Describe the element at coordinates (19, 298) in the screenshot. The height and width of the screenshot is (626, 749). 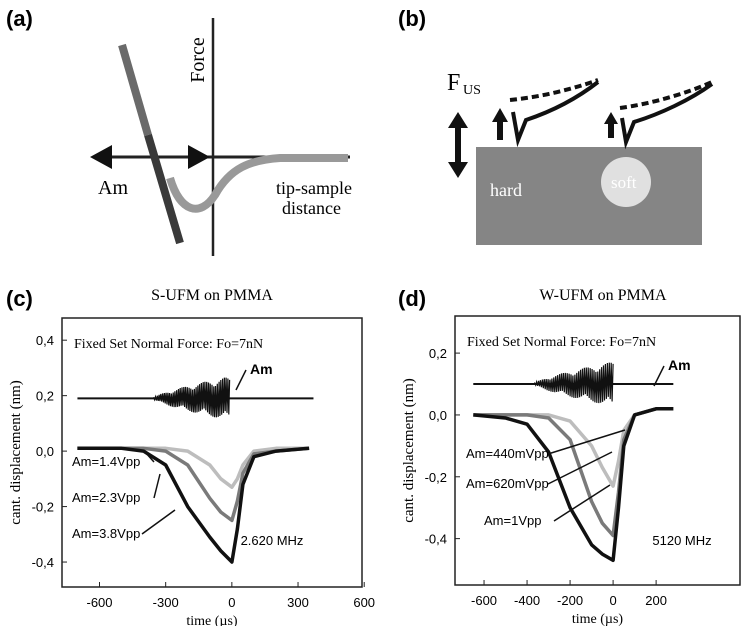
I see `panel-label: (c)` at that location.